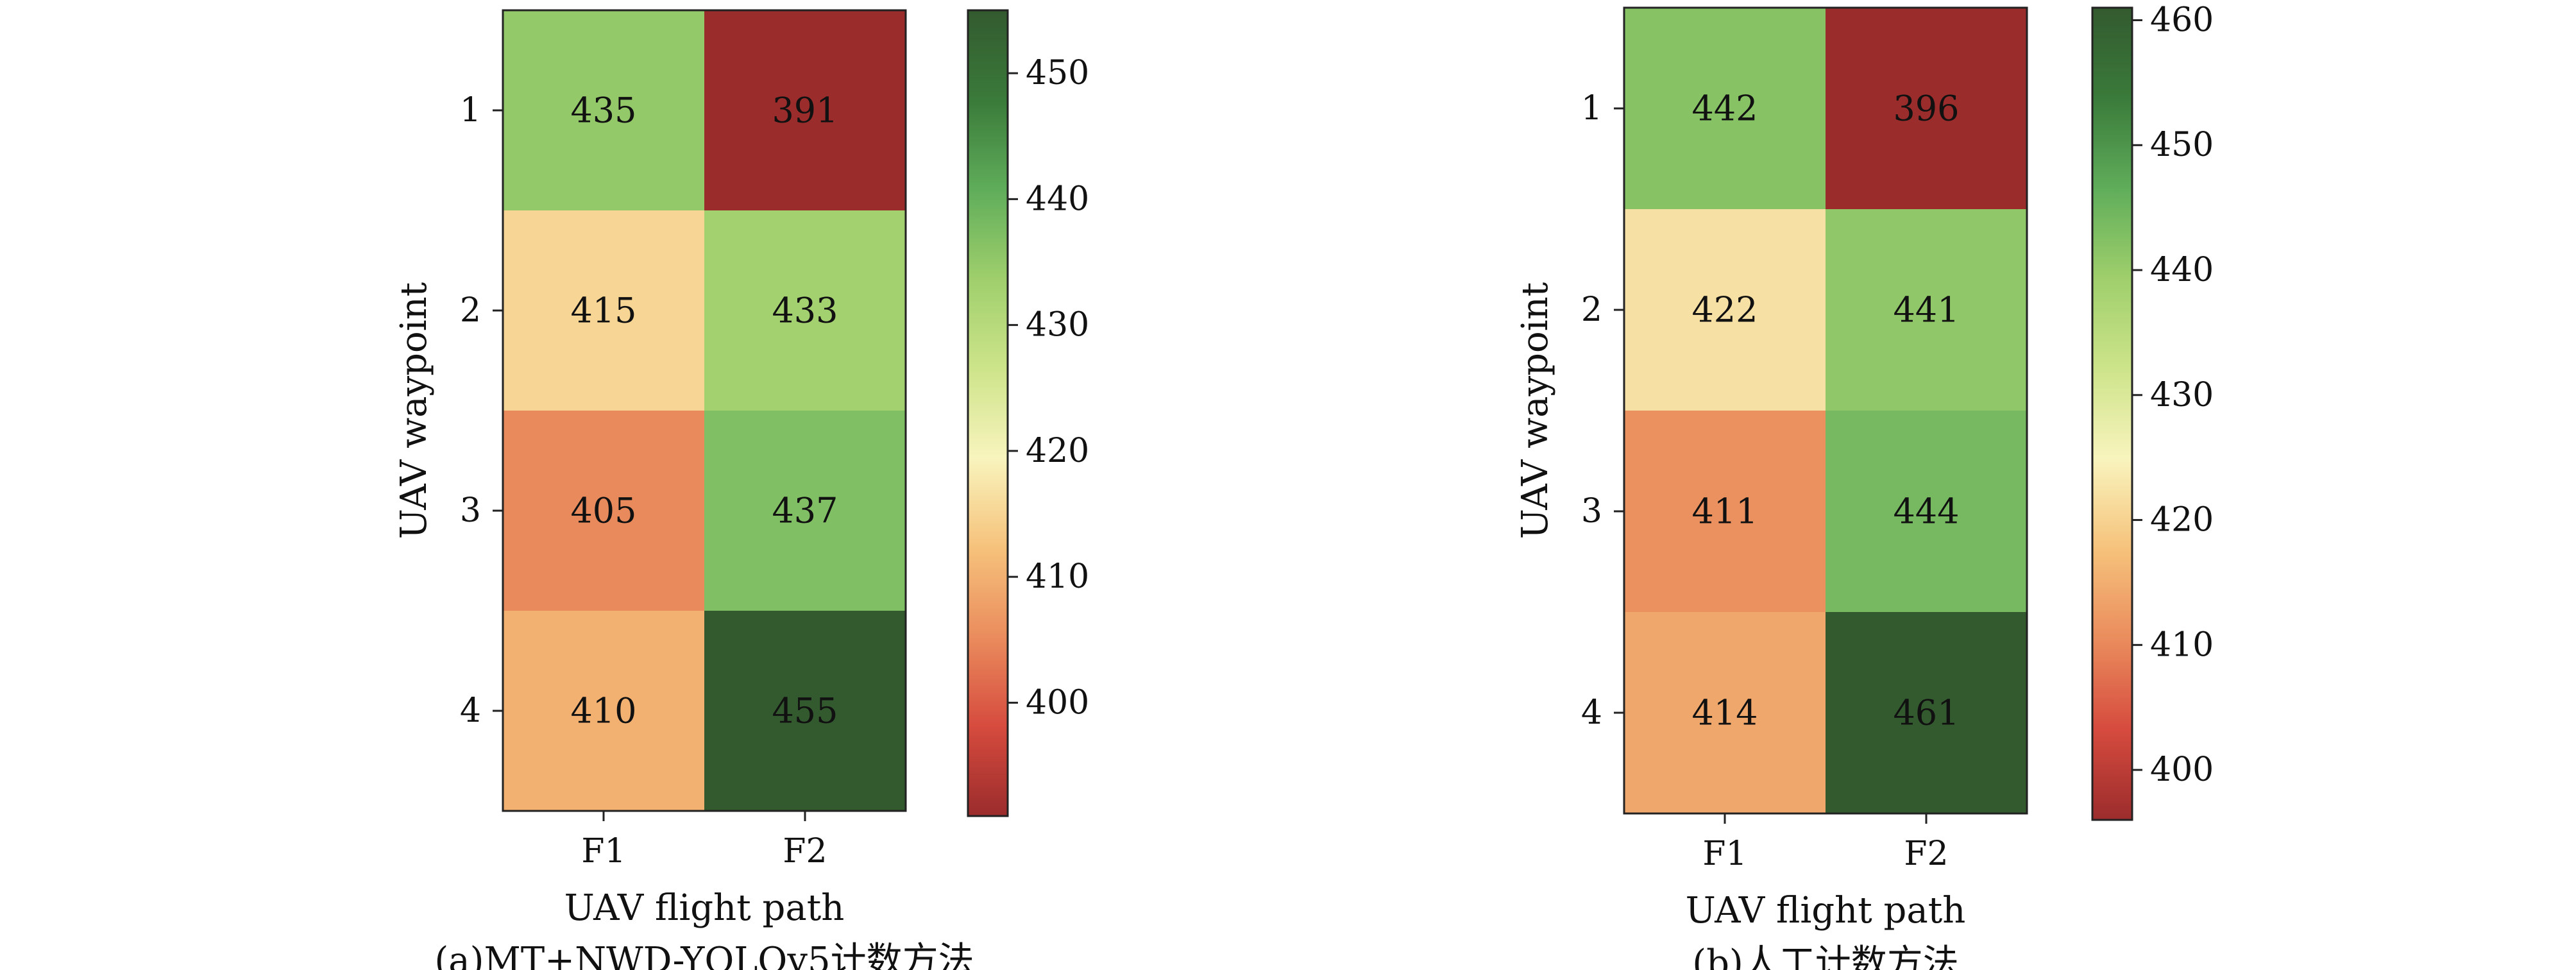 This screenshot has height=970, width=2576. What do you see at coordinates (1825, 956) in the screenshot?
I see `panel-caption: (b)人工计数方法` at bounding box center [1825, 956].